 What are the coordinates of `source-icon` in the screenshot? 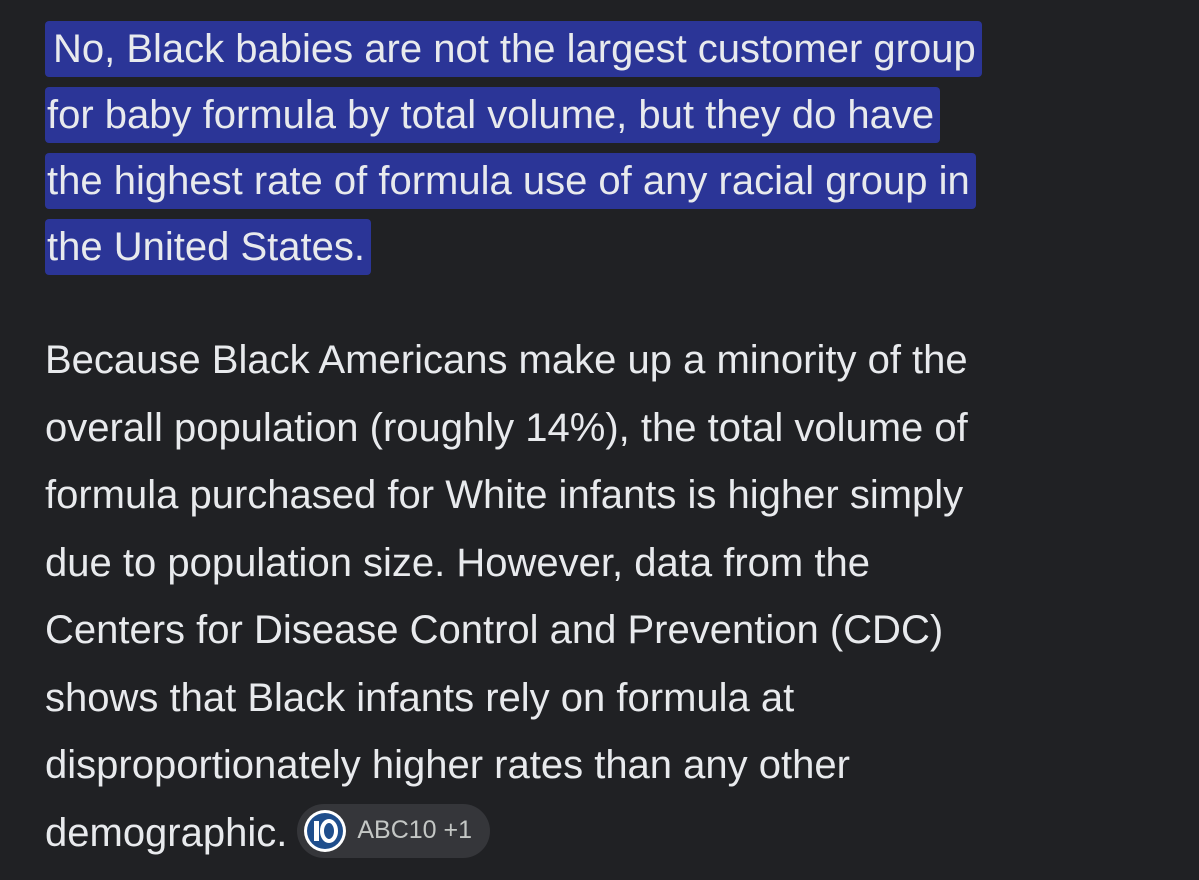 It's located at (325, 830).